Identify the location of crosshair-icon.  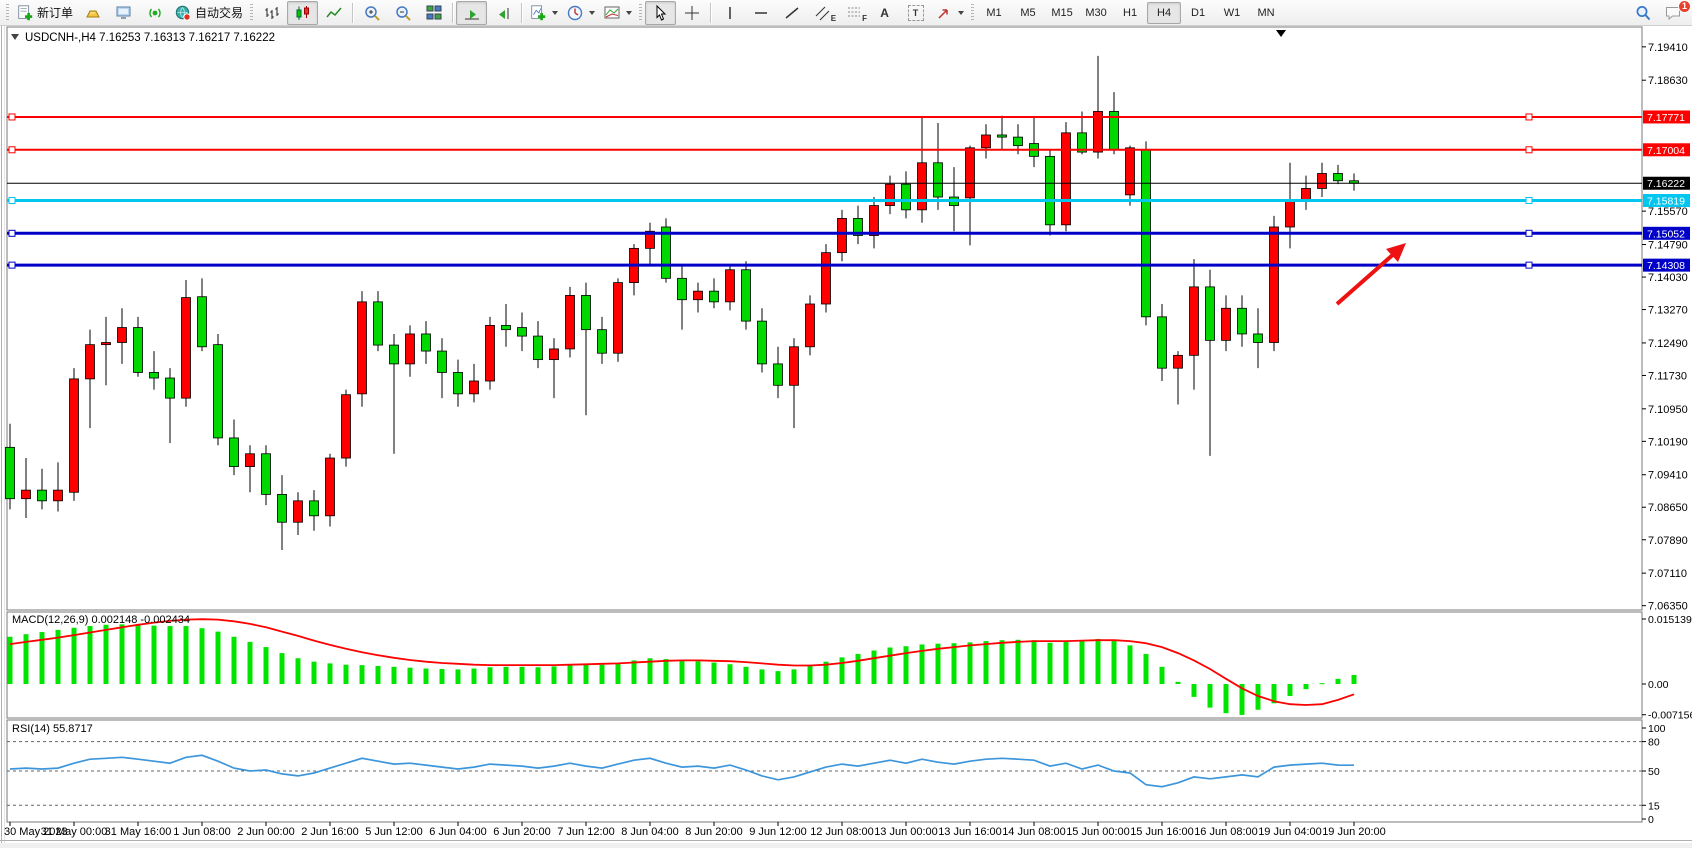
(692, 13).